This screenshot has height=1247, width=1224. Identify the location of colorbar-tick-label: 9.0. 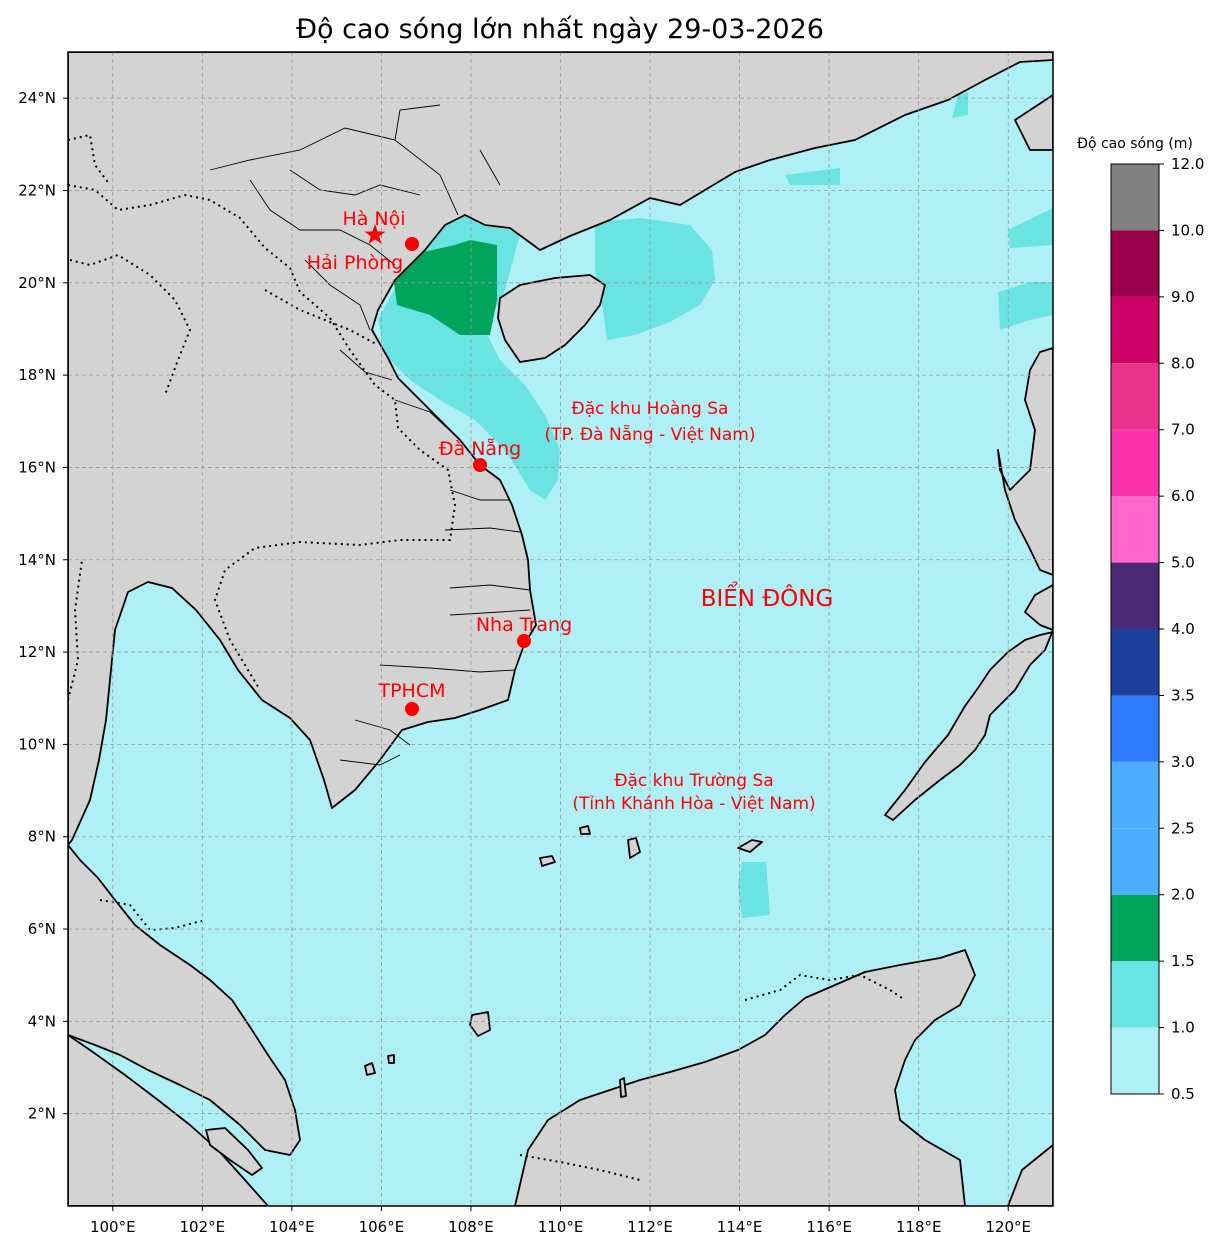
(1183, 297).